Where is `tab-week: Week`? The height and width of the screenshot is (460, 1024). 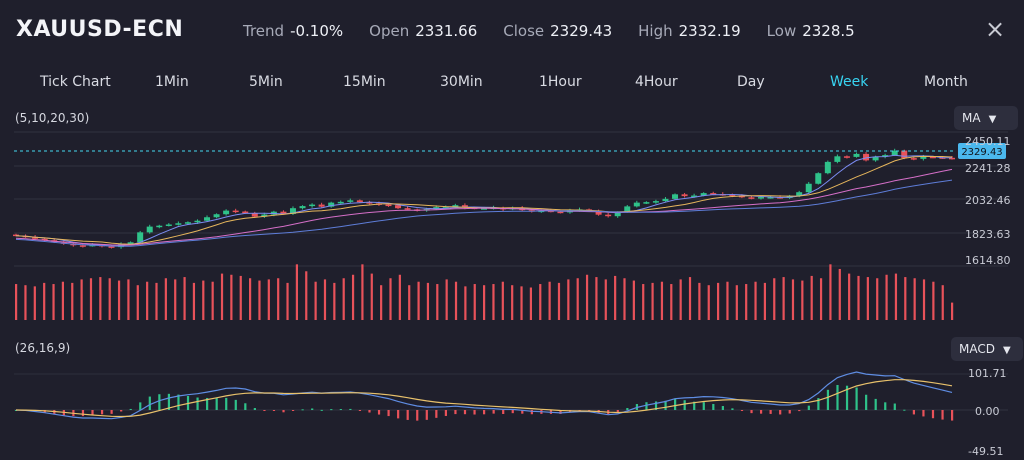
tab-week: Week is located at coordinates (849, 82).